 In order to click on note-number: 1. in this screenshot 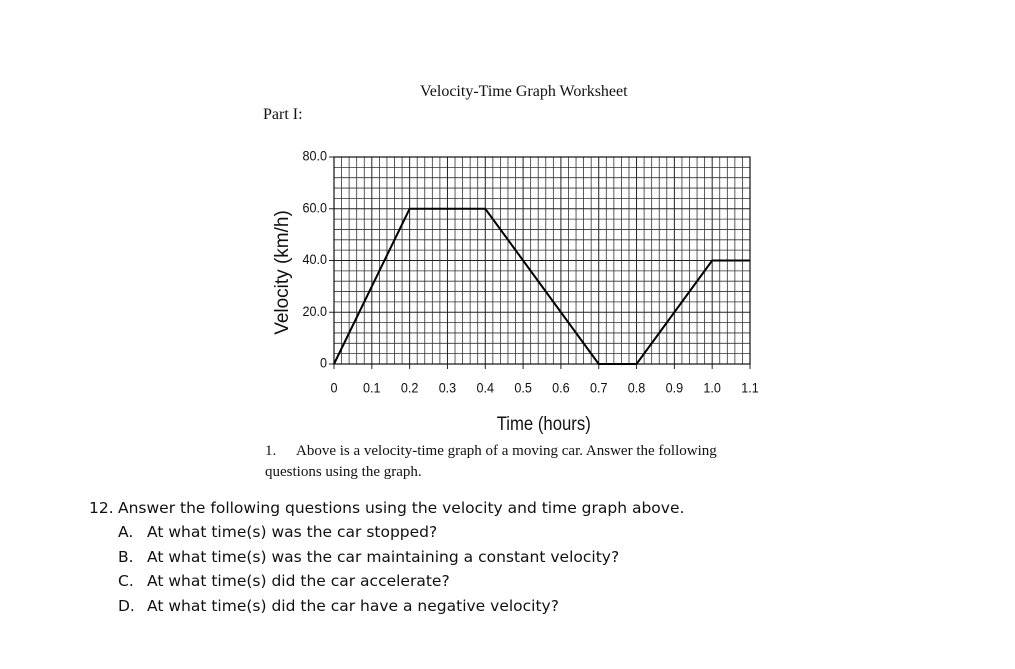, I will do `click(271, 451)`.